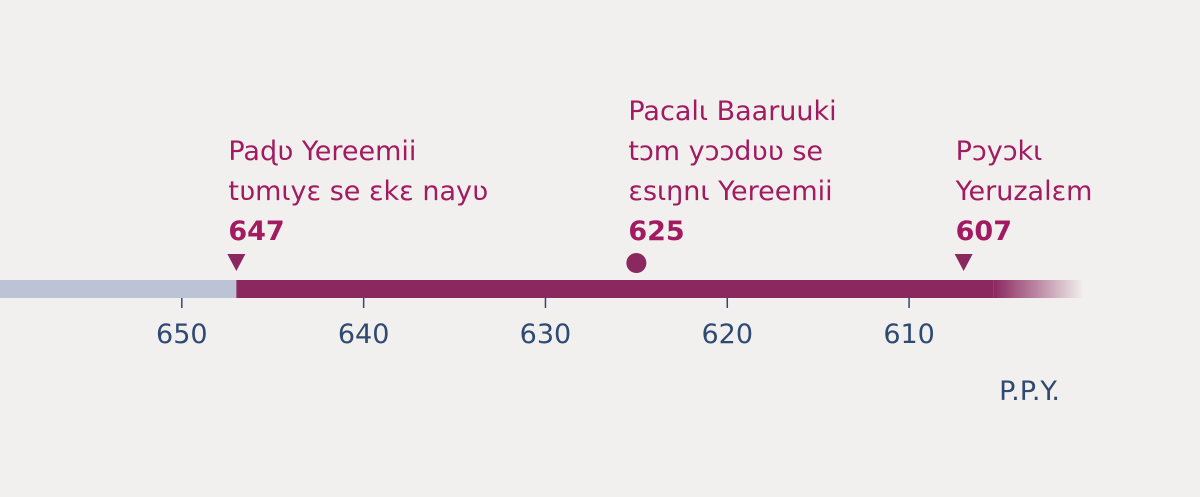 The image size is (1200, 497). What do you see at coordinates (732, 111) in the screenshot?
I see `event-label: Pacalɩ Baaruuki` at bounding box center [732, 111].